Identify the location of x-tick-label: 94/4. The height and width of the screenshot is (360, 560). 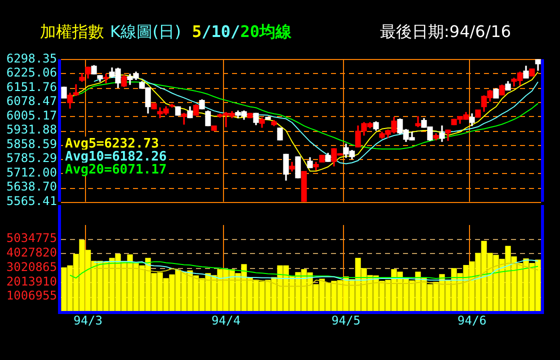
(226, 320).